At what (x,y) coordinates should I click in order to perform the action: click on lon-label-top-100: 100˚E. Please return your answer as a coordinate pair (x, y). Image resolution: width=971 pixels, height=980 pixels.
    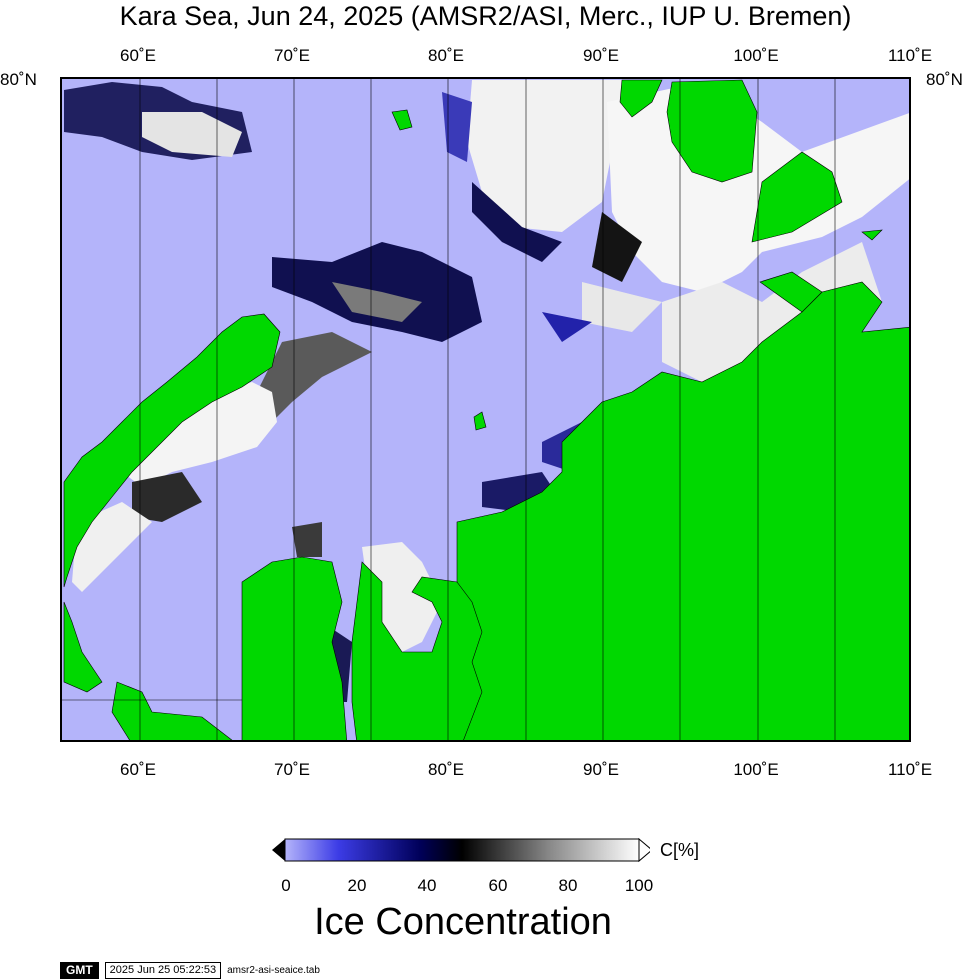
    Looking at the image, I should click on (756, 55).